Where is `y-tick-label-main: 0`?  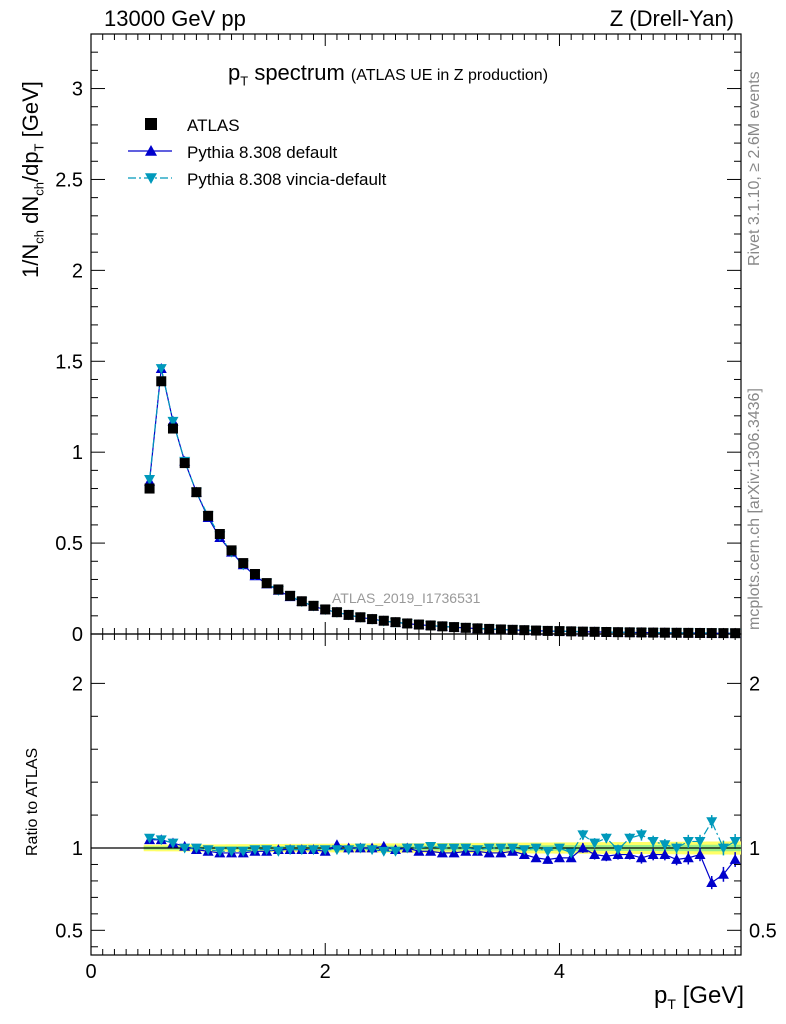
y-tick-label-main: 0 is located at coordinates (77, 635).